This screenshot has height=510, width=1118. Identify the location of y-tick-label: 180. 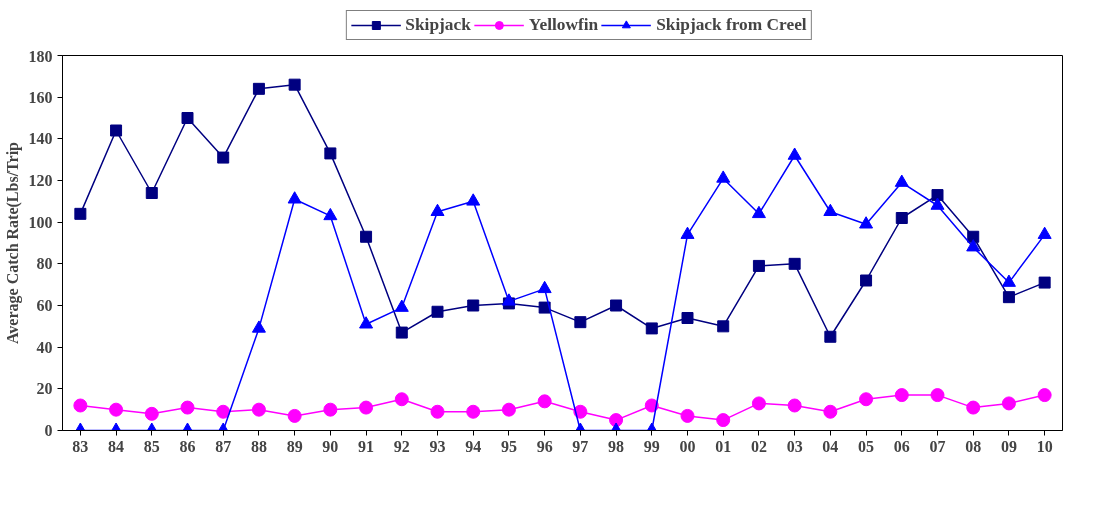
(40, 56).